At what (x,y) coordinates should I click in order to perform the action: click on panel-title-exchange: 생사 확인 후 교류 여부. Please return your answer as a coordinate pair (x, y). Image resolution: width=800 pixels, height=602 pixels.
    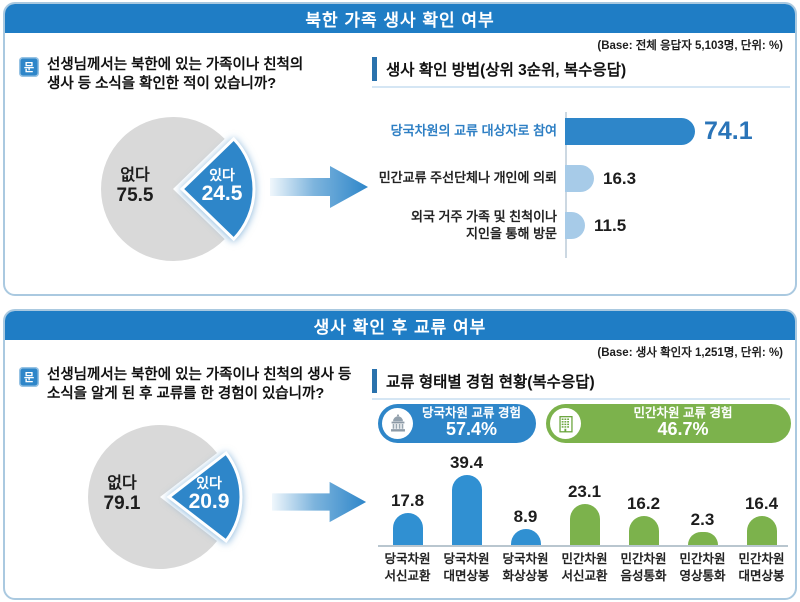
    Looking at the image, I should click on (400, 325).